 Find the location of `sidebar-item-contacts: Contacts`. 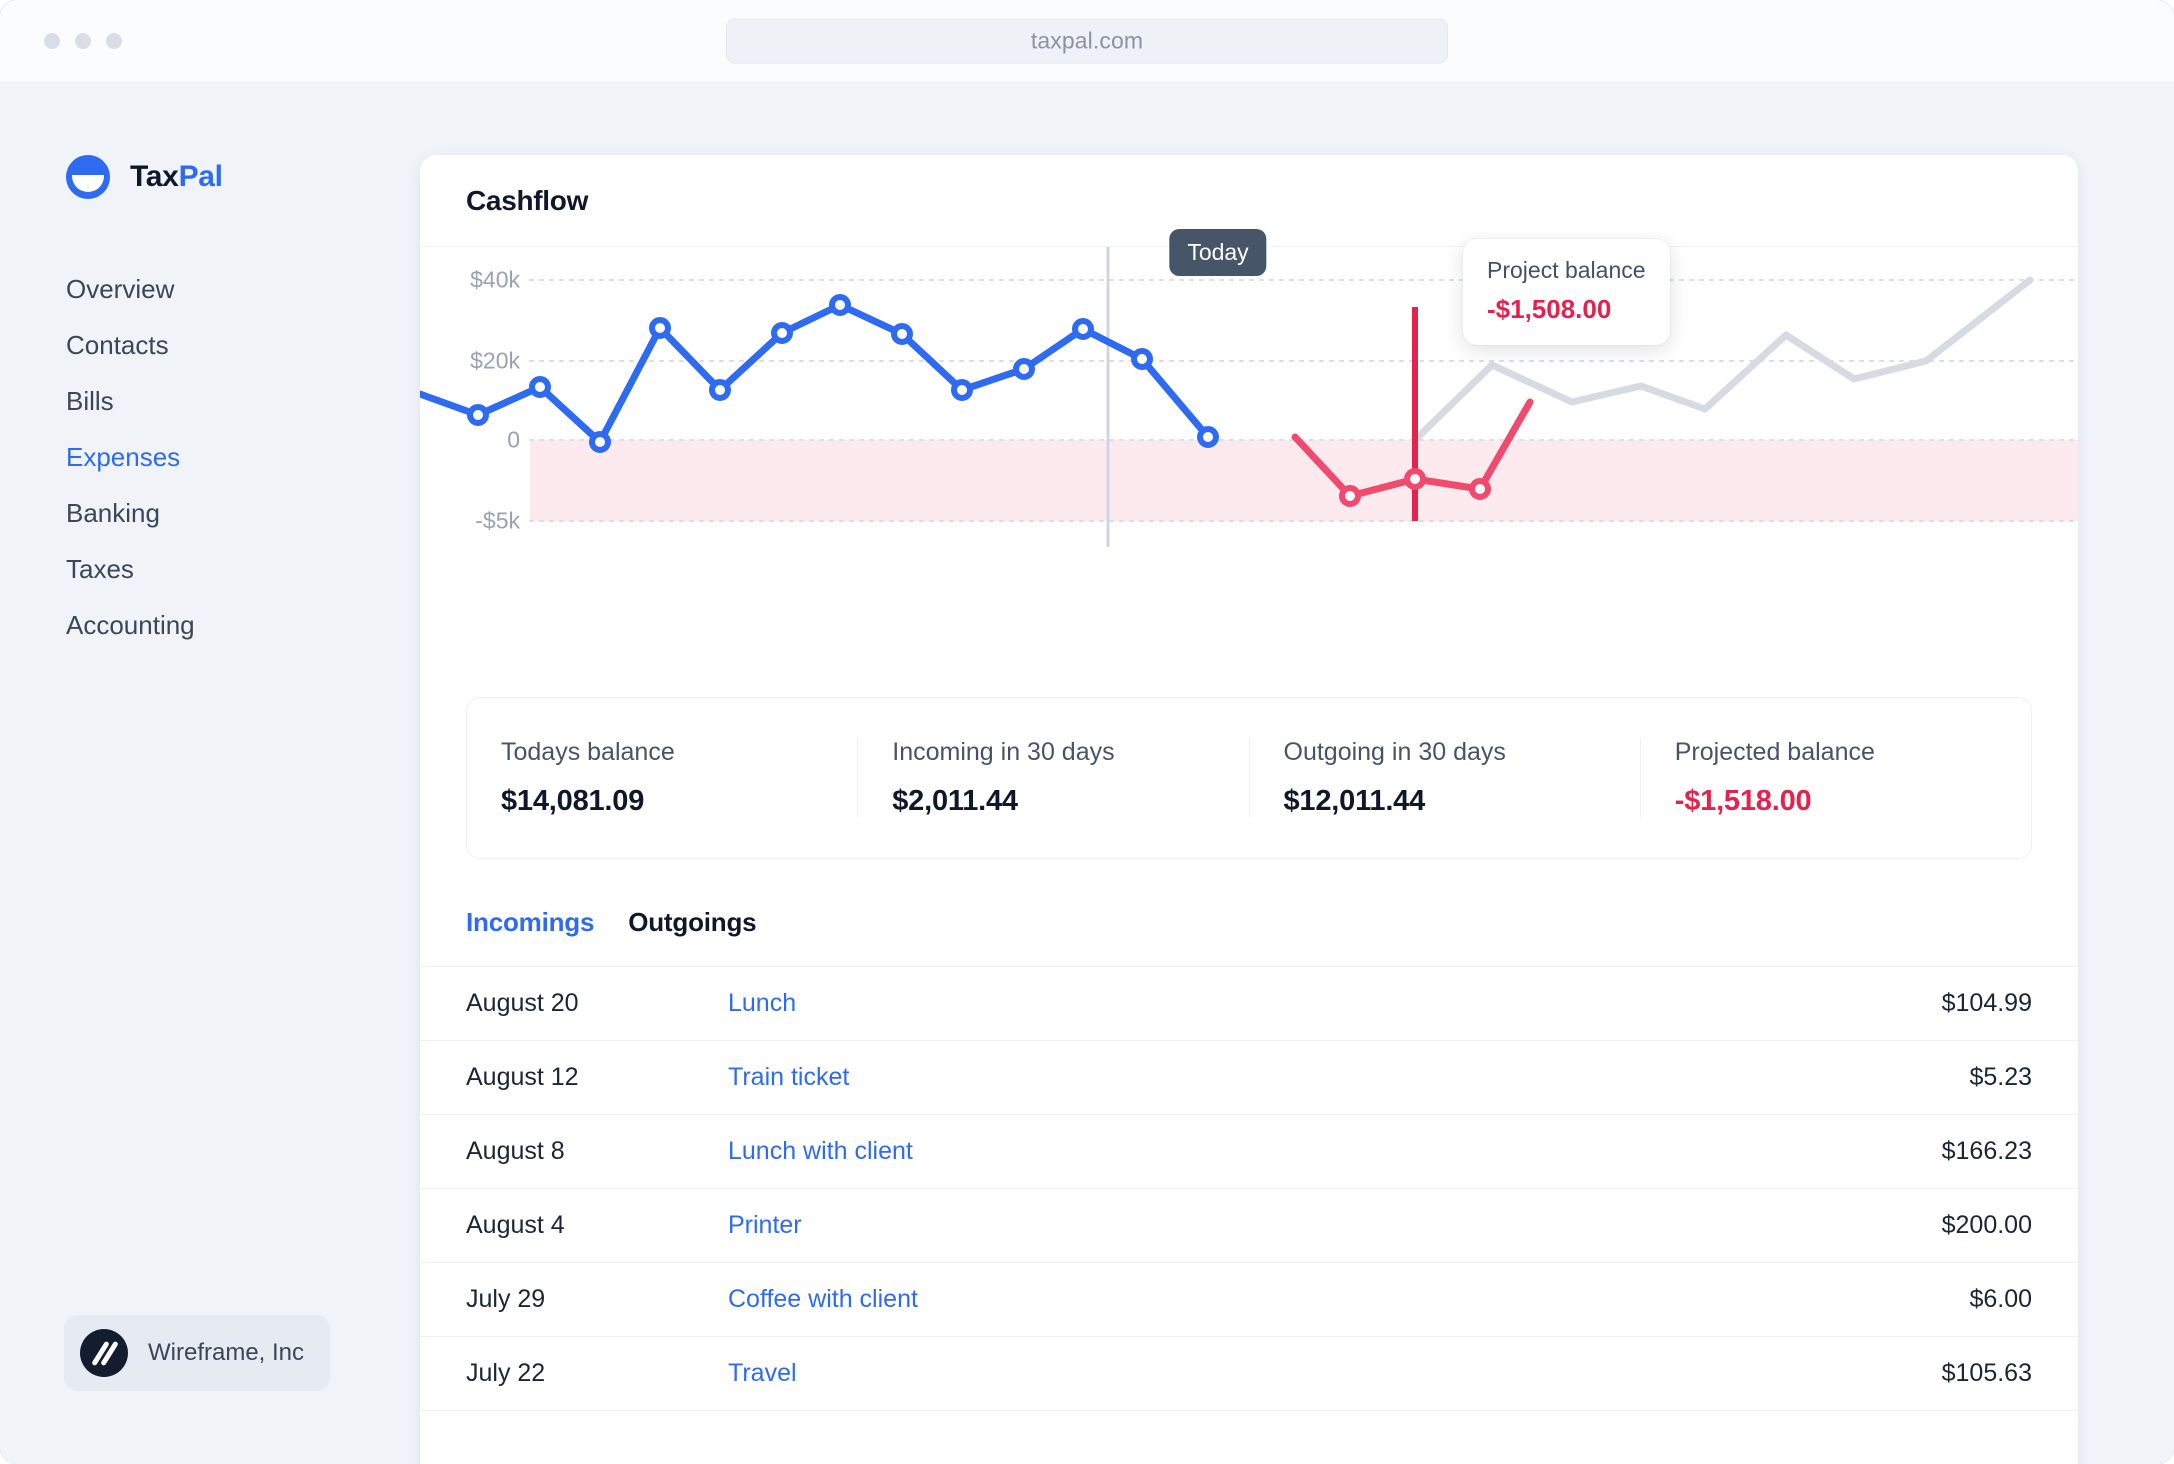

sidebar-item-contacts: Contacts is located at coordinates (117, 345).